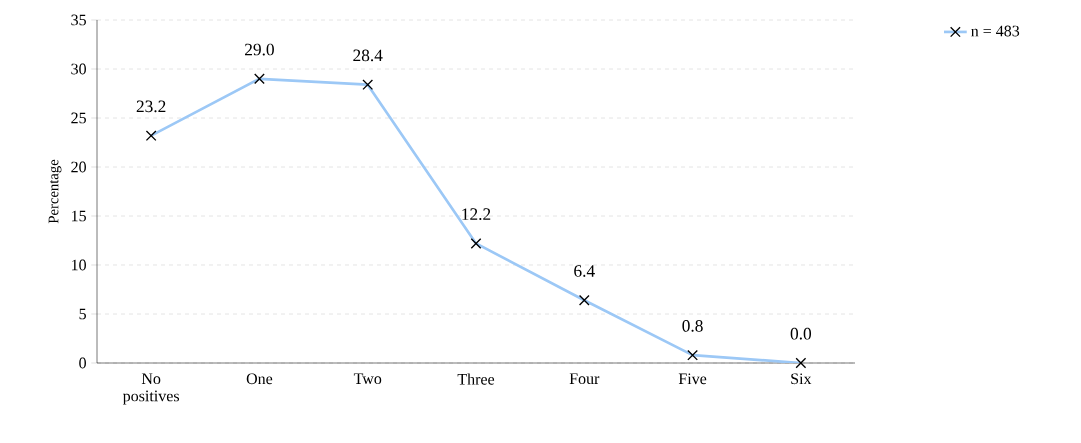 Image resolution: width=1081 pixels, height=443 pixels. Describe the element at coordinates (259, 49) in the screenshot. I see `data-label: 29.0` at that location.